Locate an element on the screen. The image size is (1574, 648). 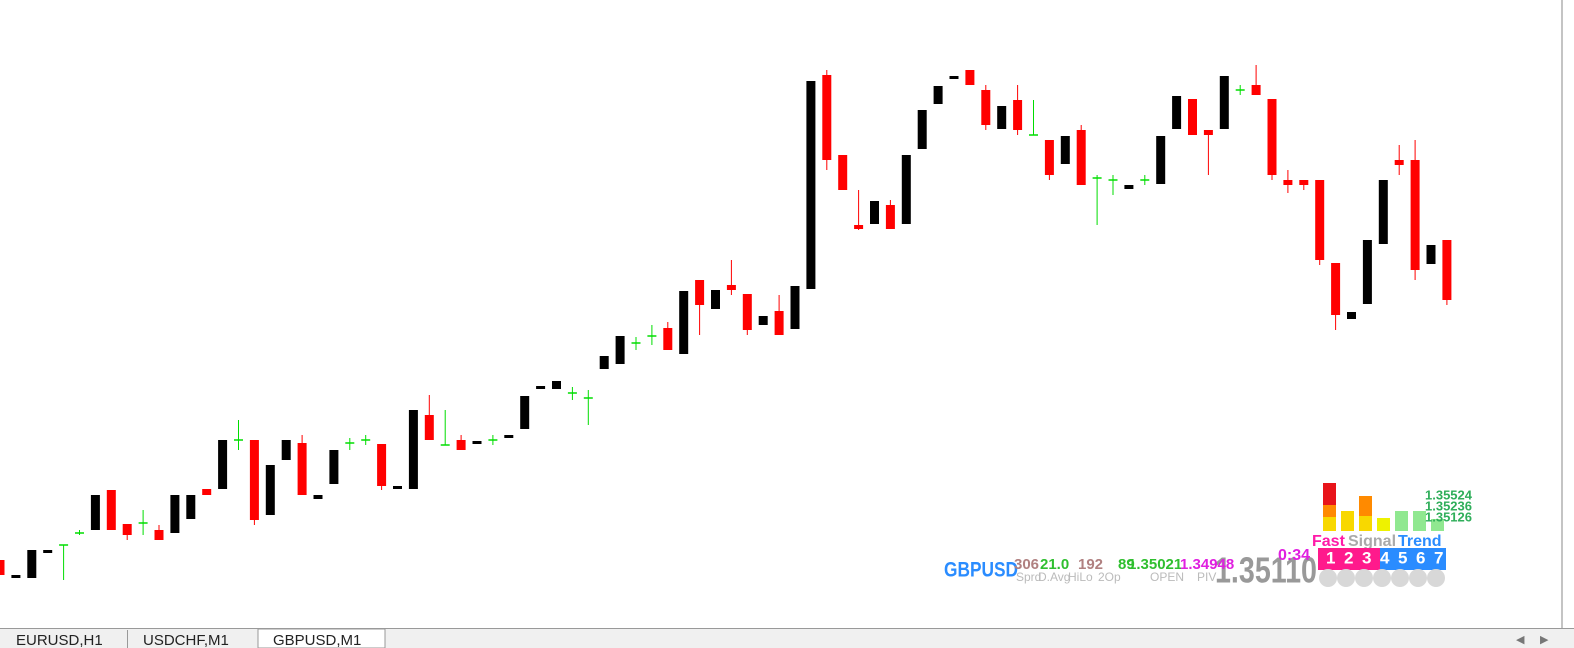
stat-label: D.Avg is located at coordinates (1054, 577).